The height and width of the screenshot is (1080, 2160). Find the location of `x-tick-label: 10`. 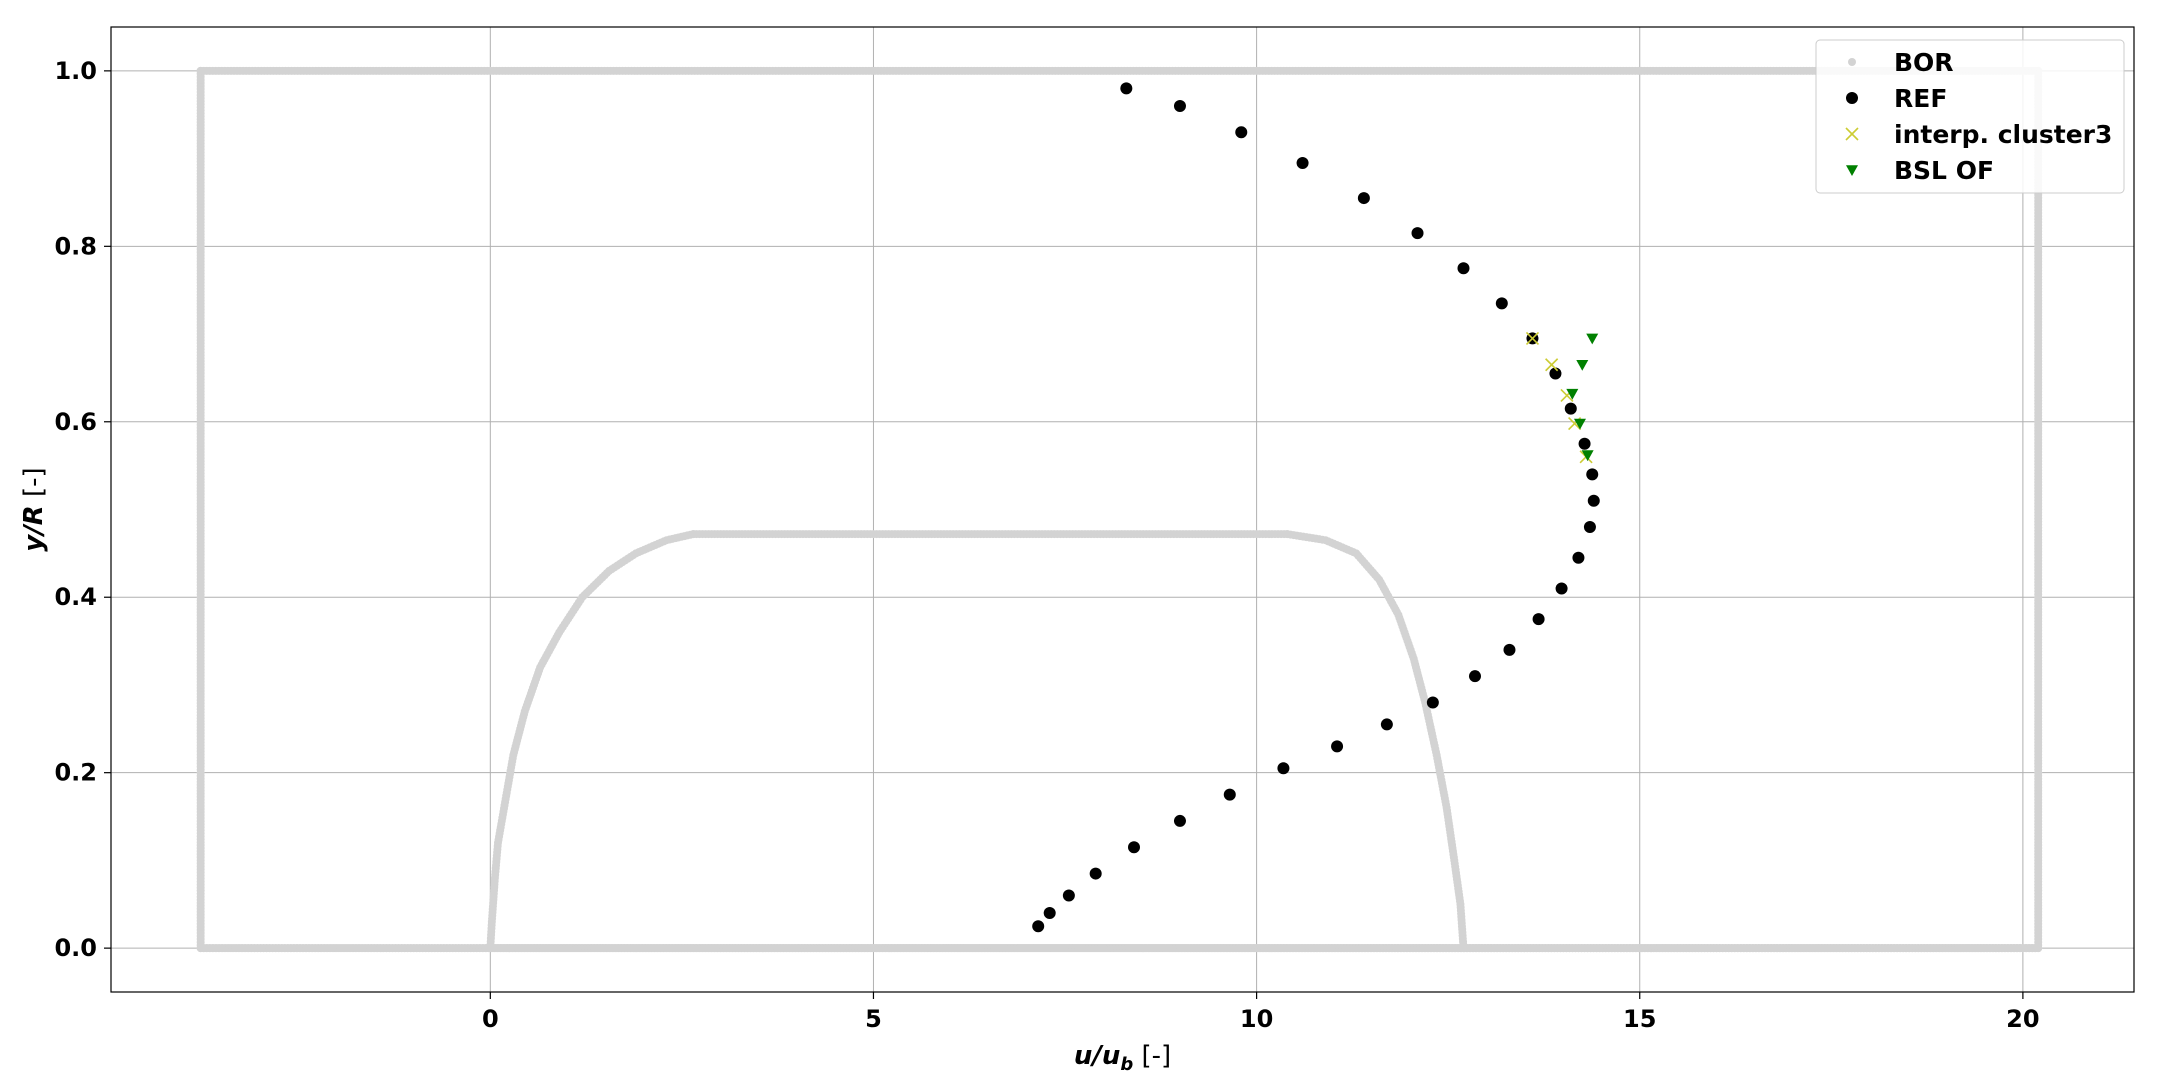

x-tick-label: 10 is located at coordinates (1256, 1019).